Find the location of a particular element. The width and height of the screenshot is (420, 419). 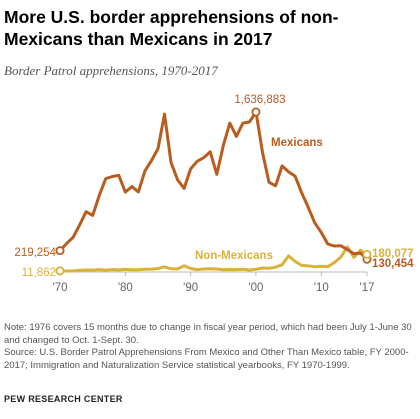

x-tick-label: '00 is located at coordinates (255, 288).